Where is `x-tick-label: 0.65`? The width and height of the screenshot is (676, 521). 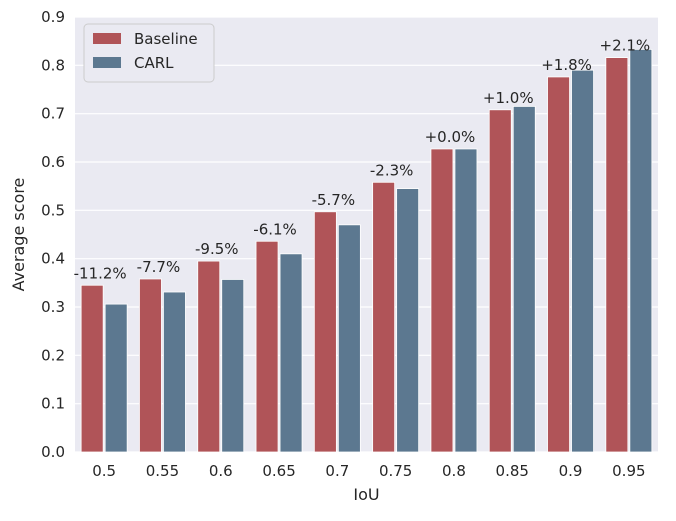
x-tick-label: 0.65 is located at coordinates (278, 471).